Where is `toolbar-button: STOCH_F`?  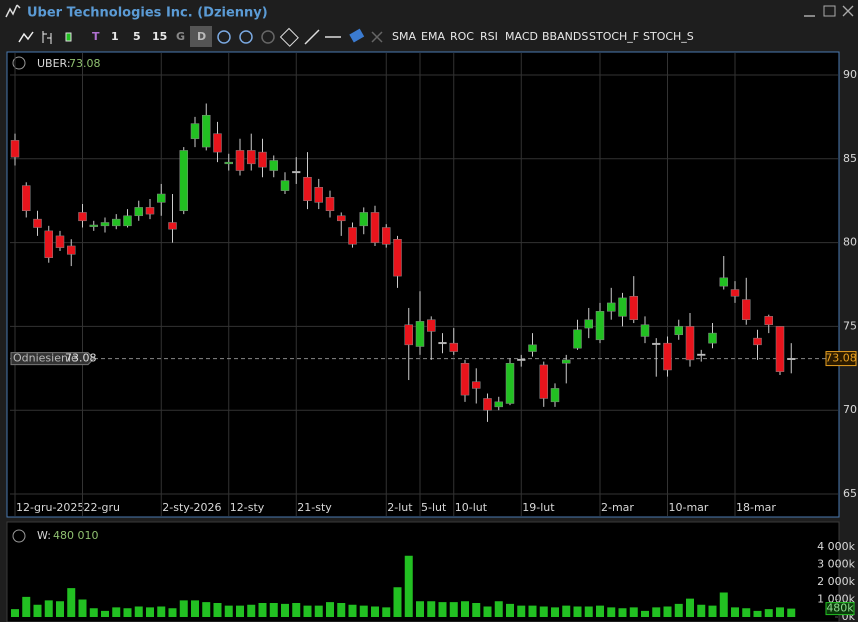 toolbar-button: STOCH_F is located at coordinates (614, 36).